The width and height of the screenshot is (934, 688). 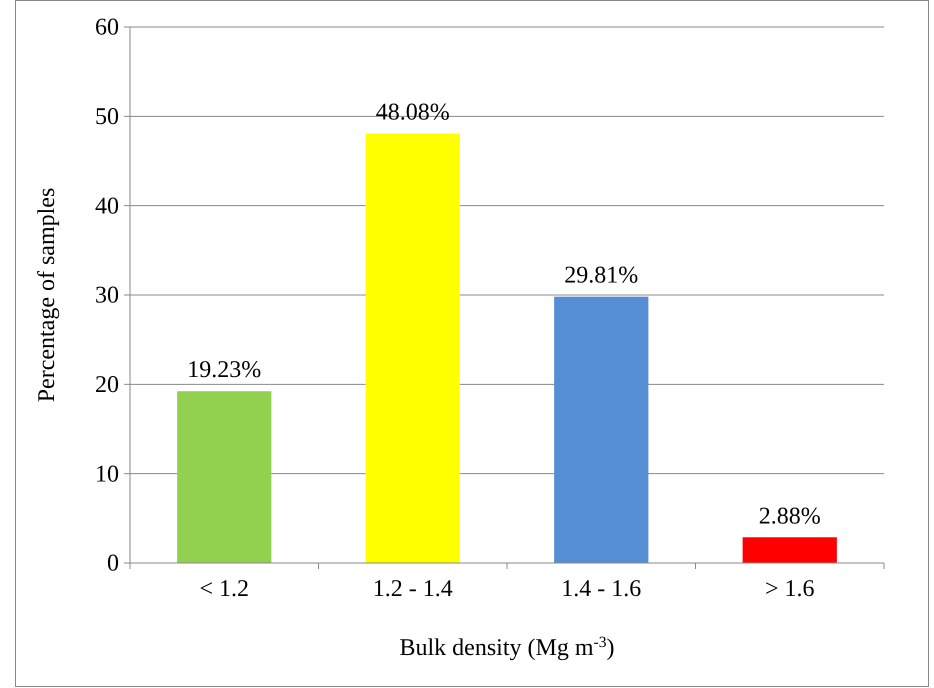 What do you see at coordinates (601, 589) in the screenshot?
I see `x-tick-label: 1.4 - 1.6` at bounding box center [601, 589].